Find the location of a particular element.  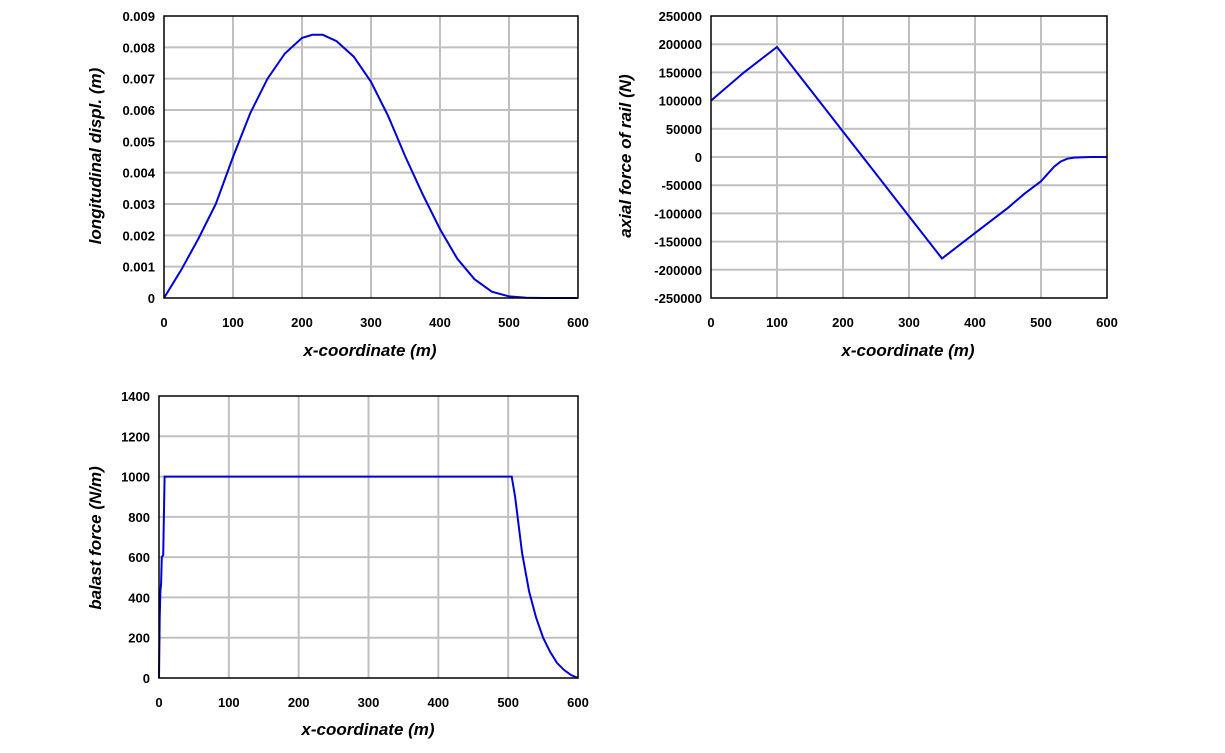

chart-1-xtick-label: 0 is located at coordinates (710, 322).